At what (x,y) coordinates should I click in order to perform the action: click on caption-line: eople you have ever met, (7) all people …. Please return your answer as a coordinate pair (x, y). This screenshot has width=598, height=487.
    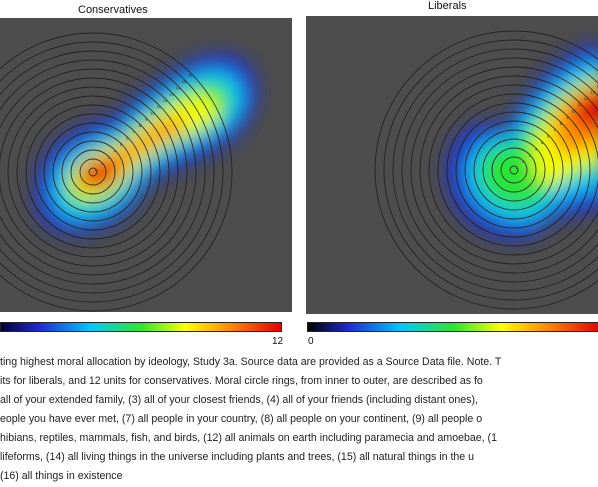
    Looking at the image, I should click on (241, 419).